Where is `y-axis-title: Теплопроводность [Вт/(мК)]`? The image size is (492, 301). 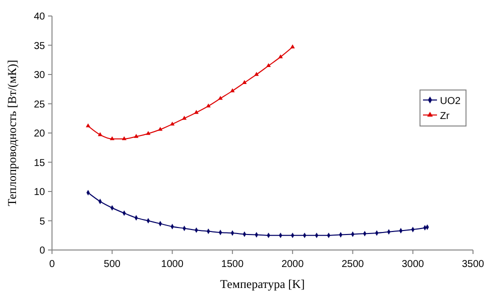 y-axis-title: Теплопроводность [Вт/(мК)] is located at coordinates (12, 133).